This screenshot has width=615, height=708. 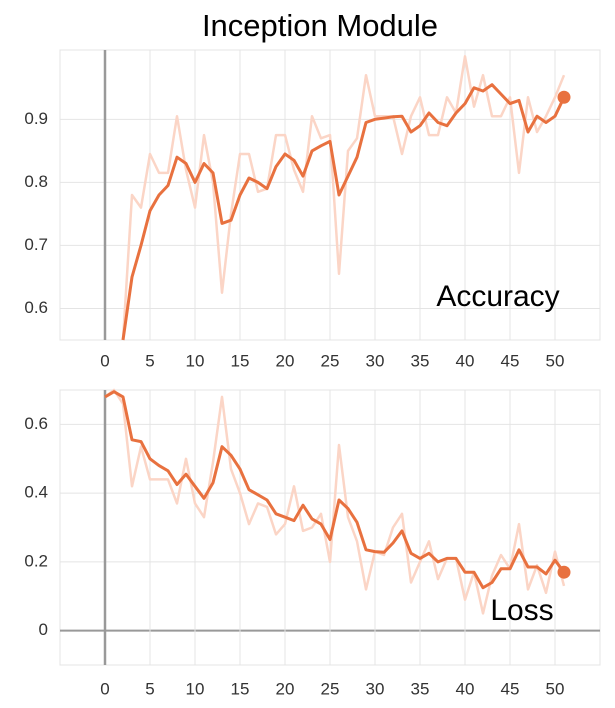 I want to click on y-tick-label: 0.4, so click(x=36, y=492).